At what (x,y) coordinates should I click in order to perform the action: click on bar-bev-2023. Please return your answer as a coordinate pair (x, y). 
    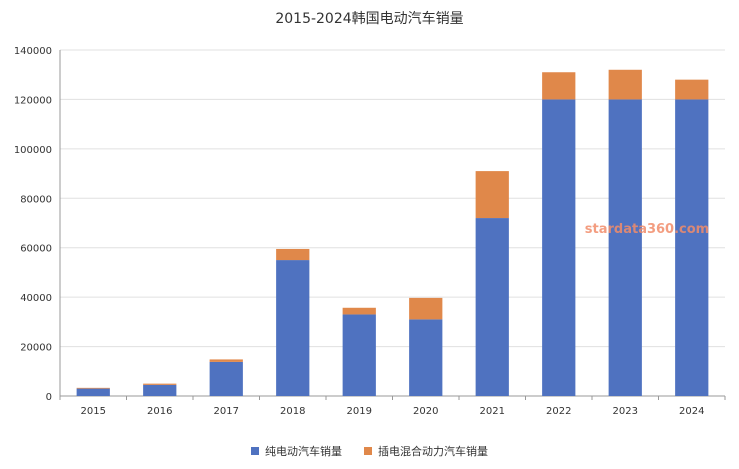
    Looking at the image, I should click on (625, 247).